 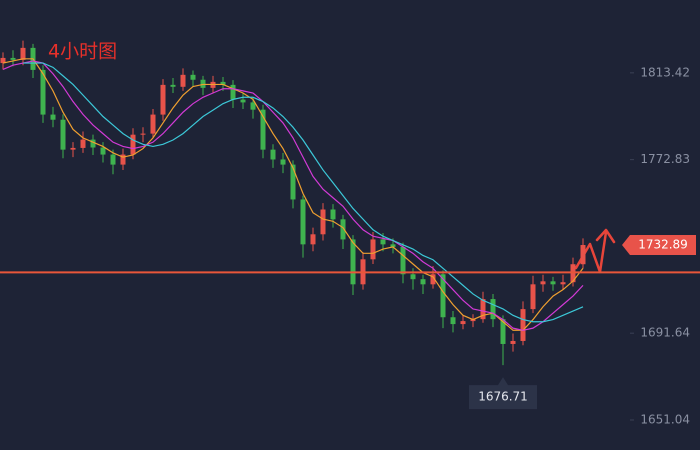 I want to click on low-price-badge, so click(x=503, y=393).